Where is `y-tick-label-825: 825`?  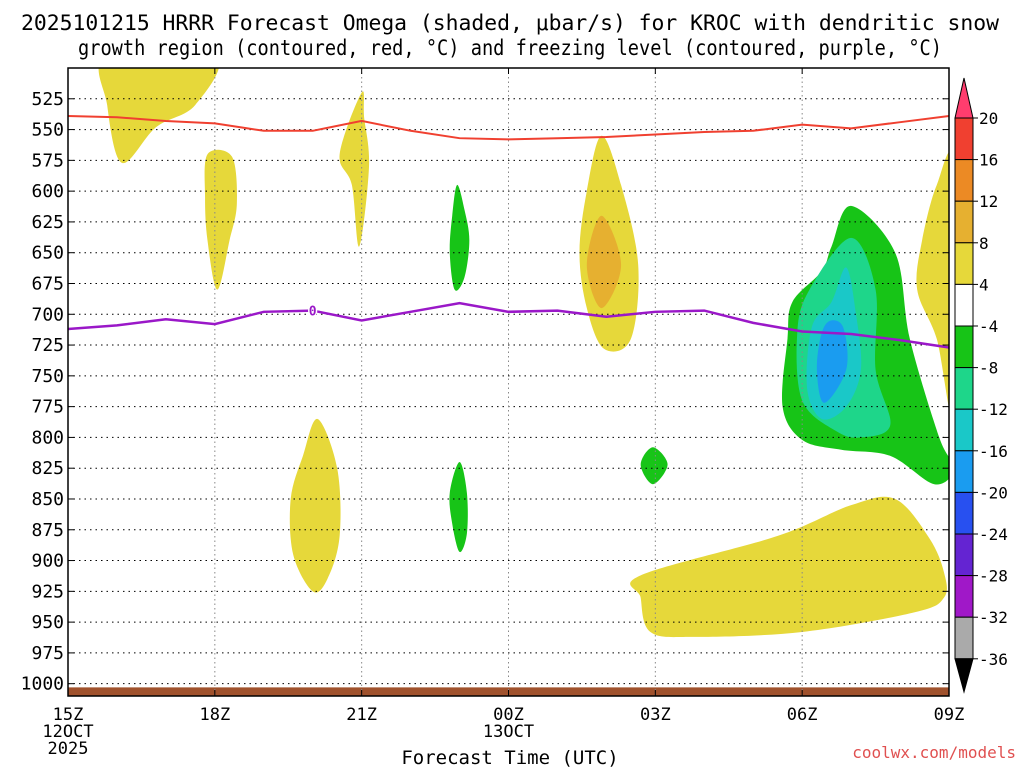 y-tick-label-825: 825 is located at coordinates (47, 468).